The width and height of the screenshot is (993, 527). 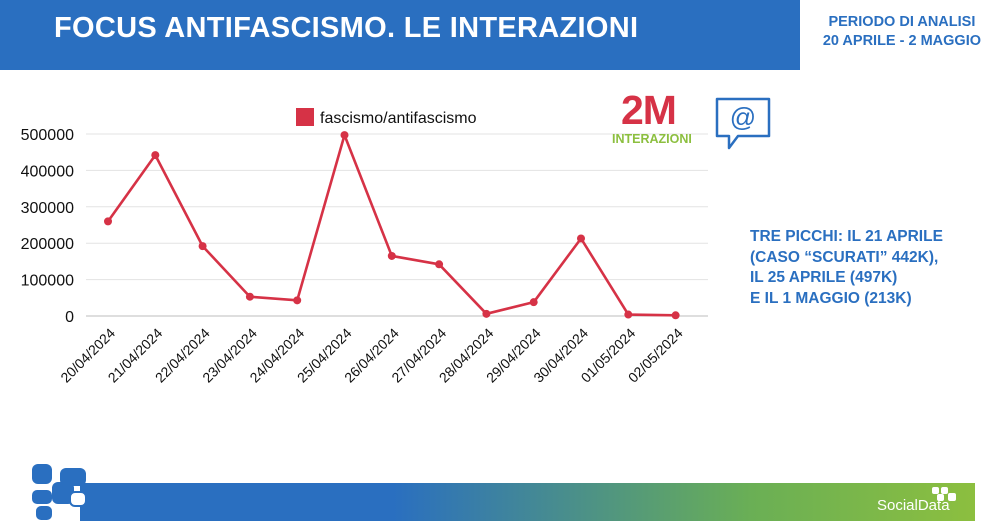 I want to click on y-tick-label: 0, so click(x=69, y=317).